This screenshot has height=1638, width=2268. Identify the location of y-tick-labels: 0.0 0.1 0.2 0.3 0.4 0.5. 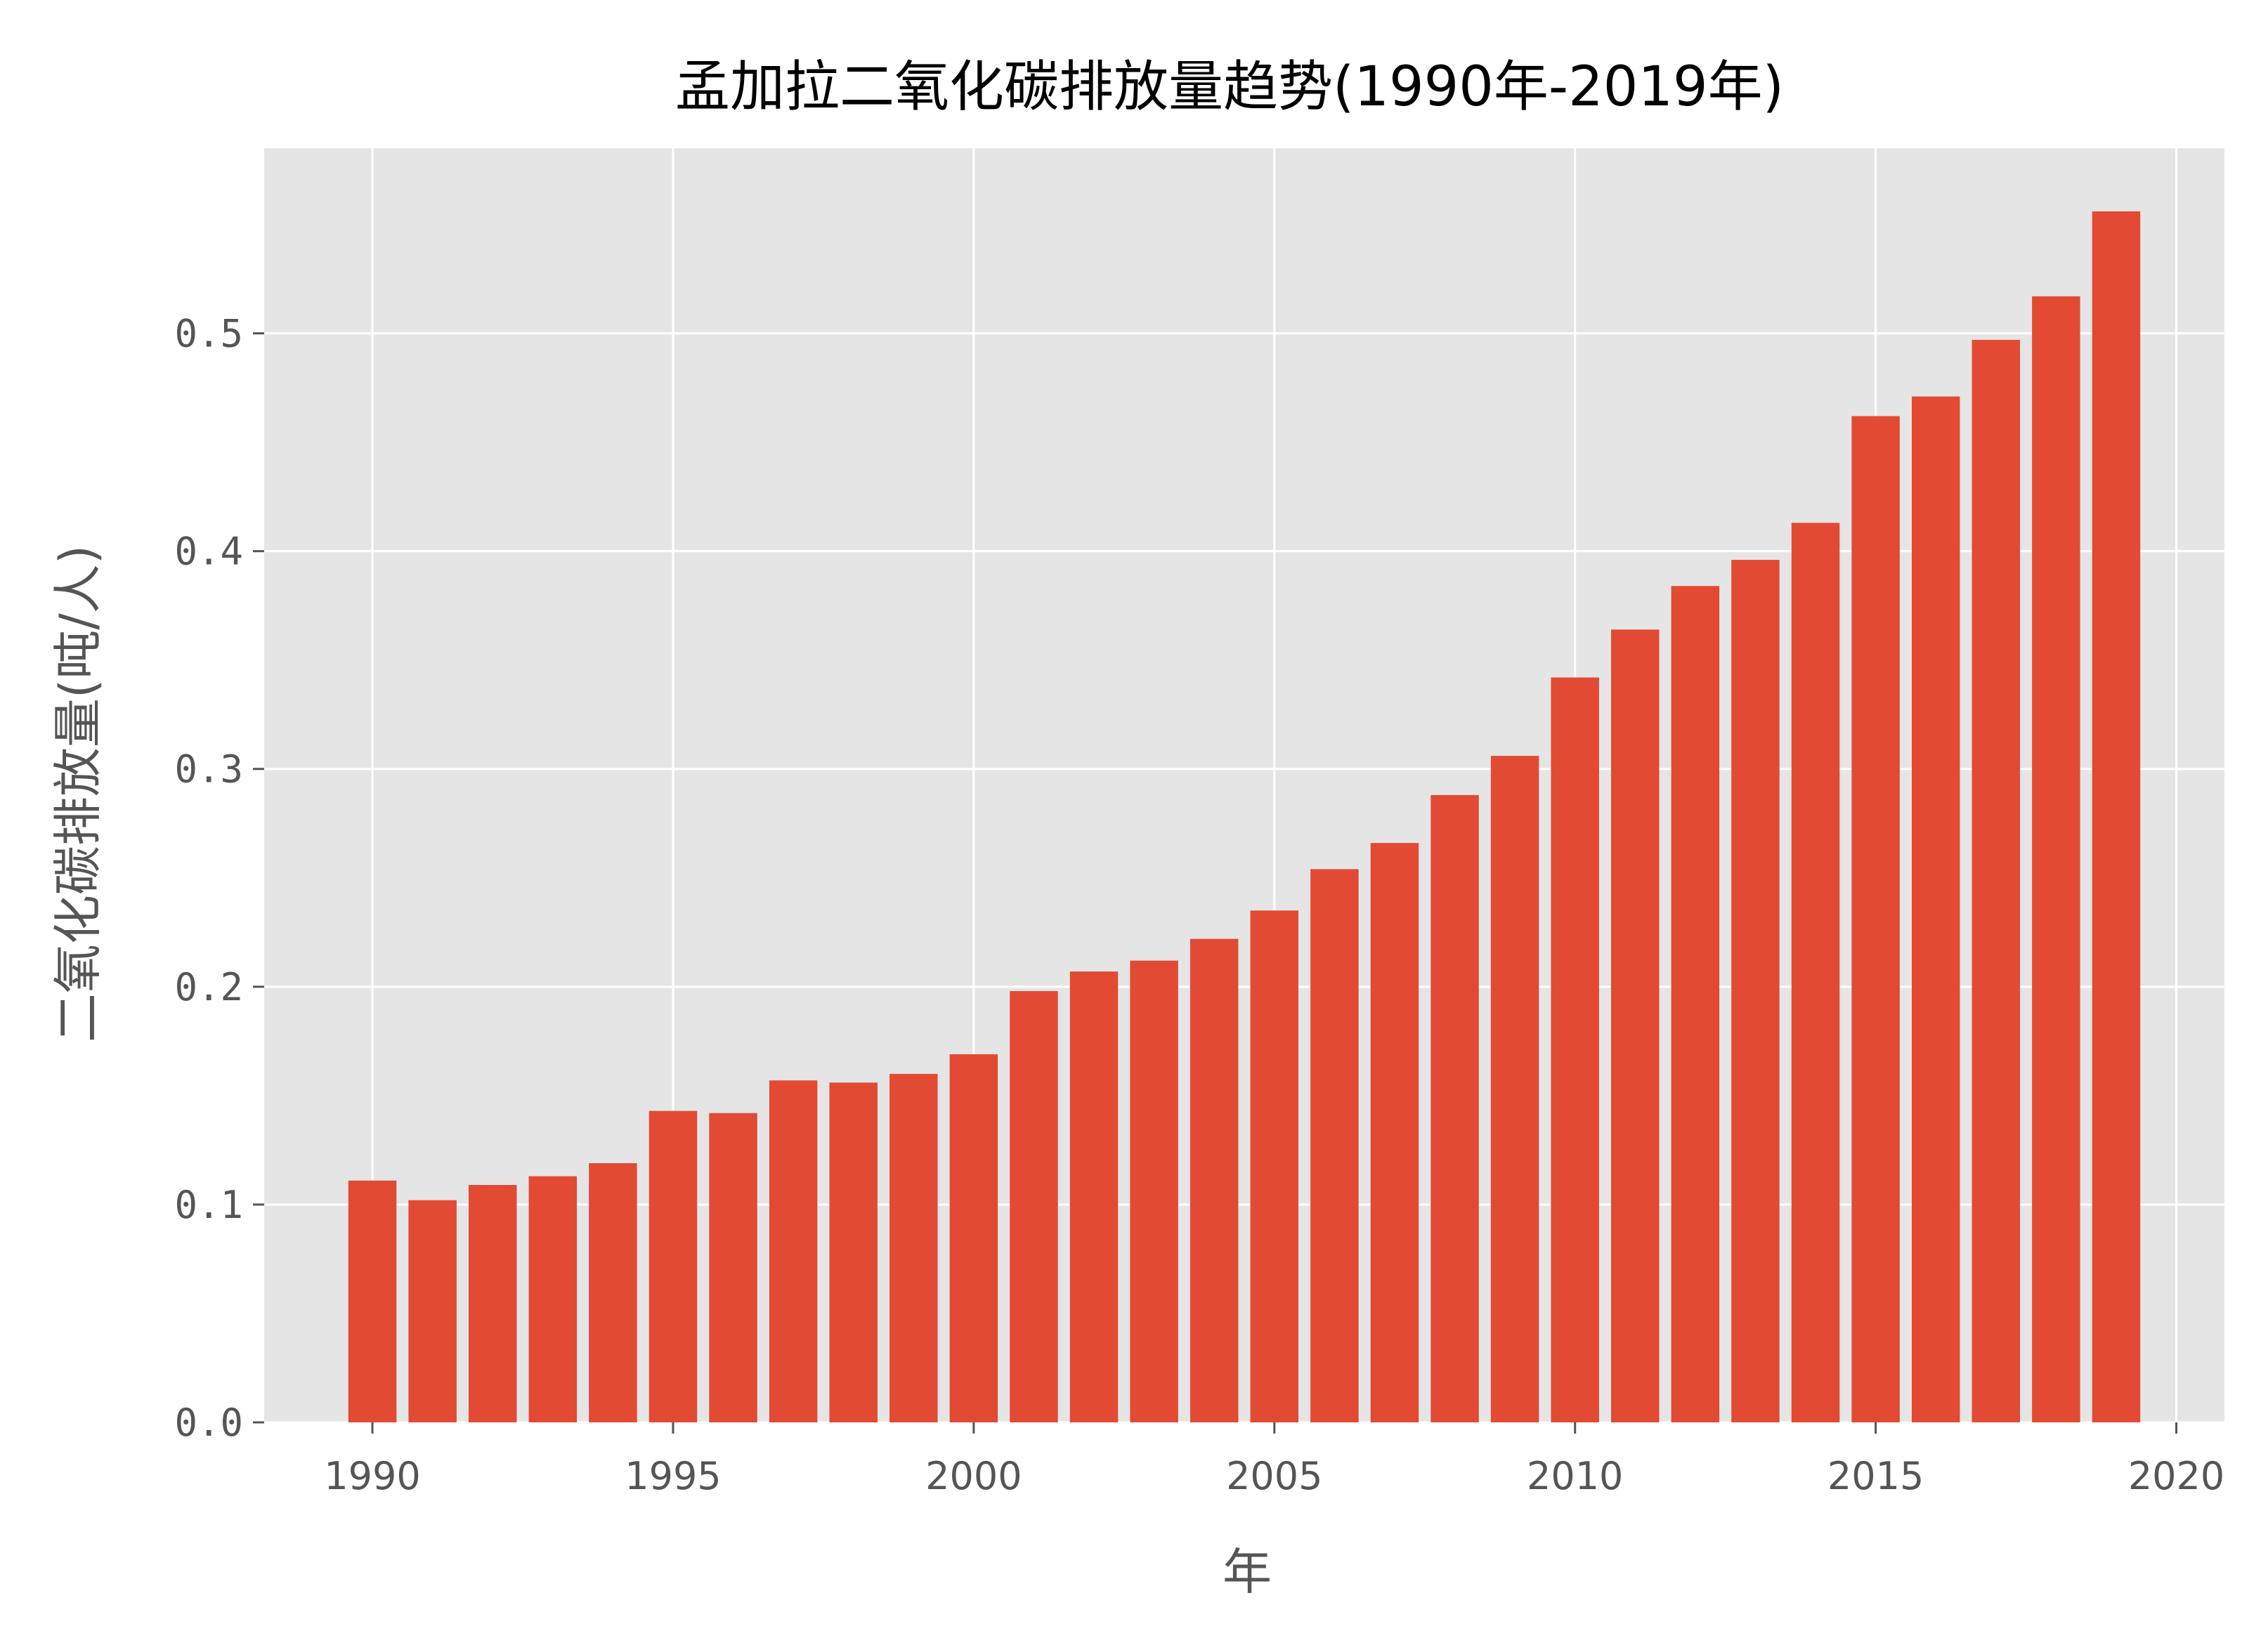
(208, 879).